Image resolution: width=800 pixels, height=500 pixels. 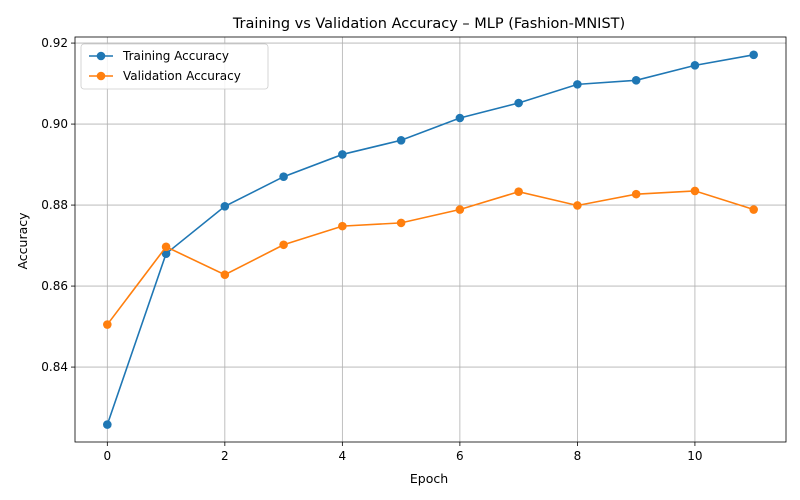 What do you see at coordinates (54, 286) in the screenshot?
I see `y-tick-label: 0.86` at bounding box center [54, 286].